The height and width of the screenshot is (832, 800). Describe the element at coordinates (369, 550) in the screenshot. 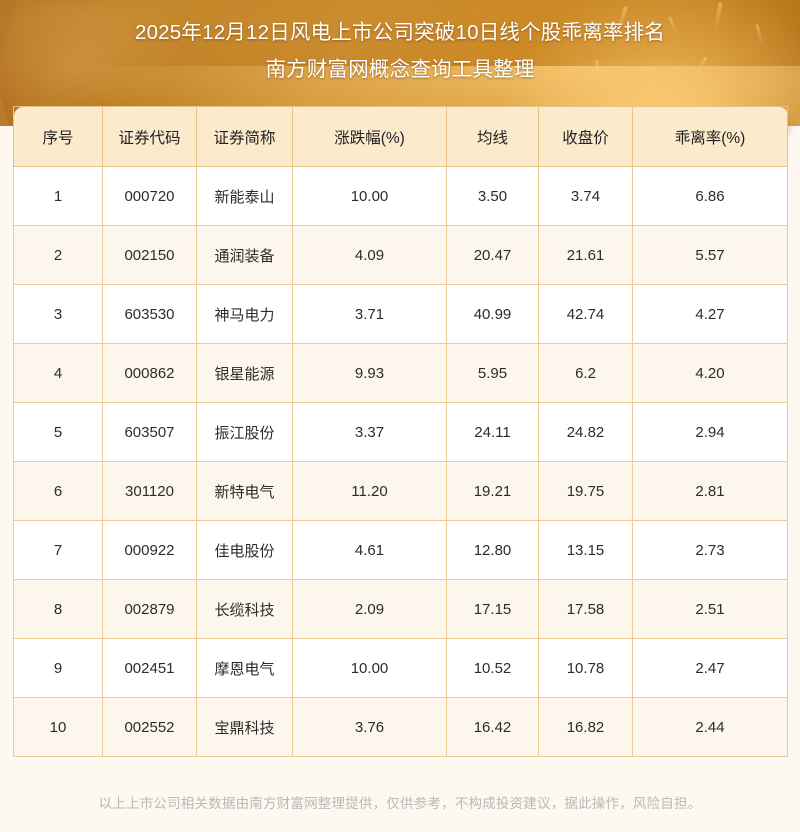

I see `cell-change: 4.61` at that location.